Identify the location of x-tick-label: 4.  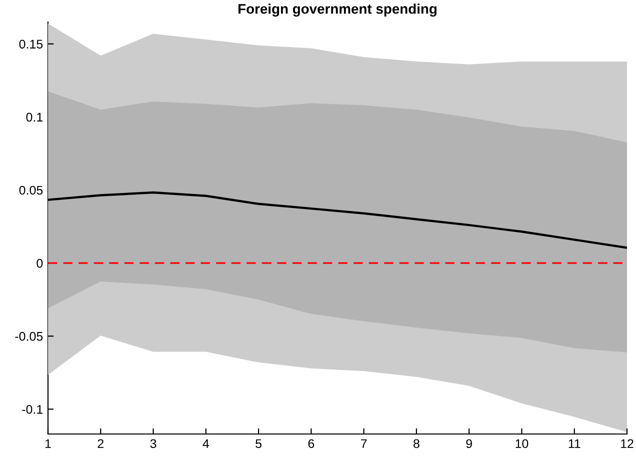
(206, 443).